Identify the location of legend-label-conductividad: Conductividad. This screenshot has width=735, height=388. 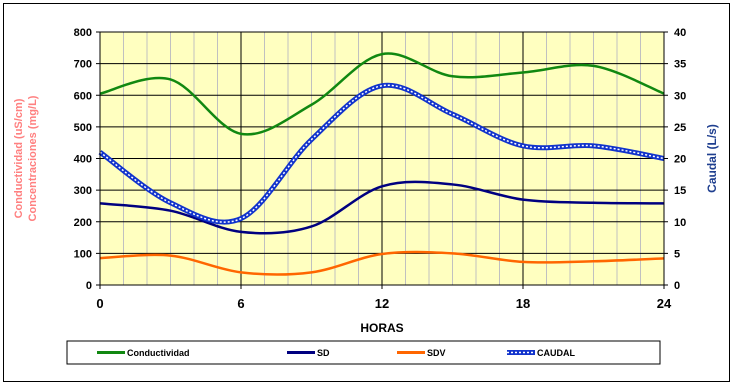
(158, 353).